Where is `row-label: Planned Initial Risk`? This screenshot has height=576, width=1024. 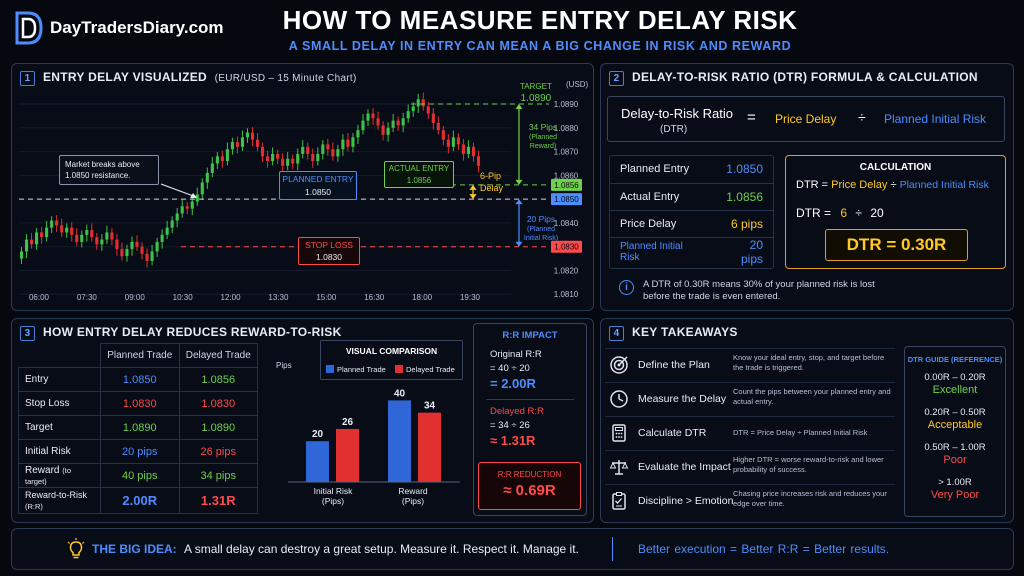
row-label: Planned Initial Risk is located at coordinates (651, 251).